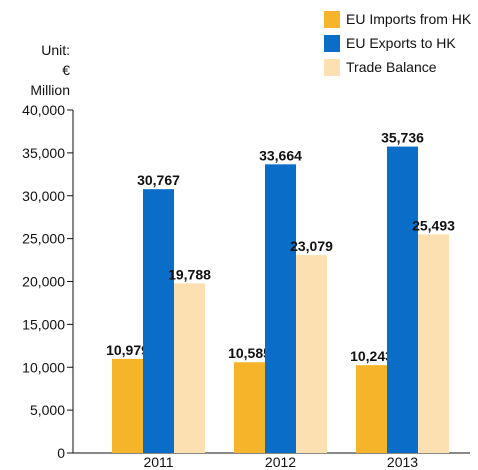 This screenshot has height=470, width=478. Describe the element at coordinates (311, 246) in the screenshot. I see `bar-value-label: 23,079` at that location.